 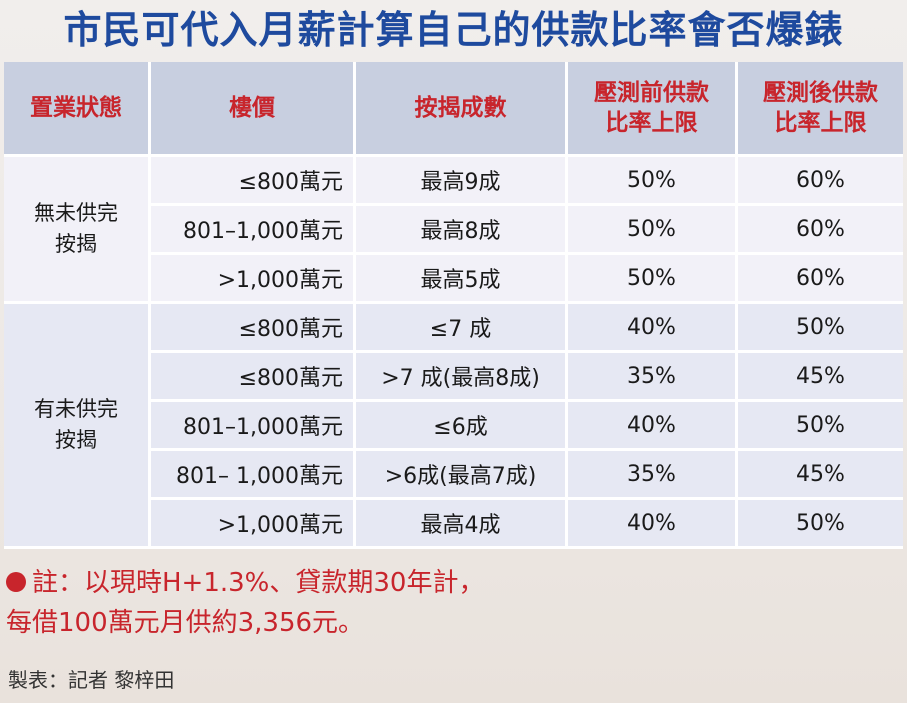 I want to click on table-row: 801– 1,000萬元 >6成(最高7成) 35% 45%, so click(x=453, y=475).